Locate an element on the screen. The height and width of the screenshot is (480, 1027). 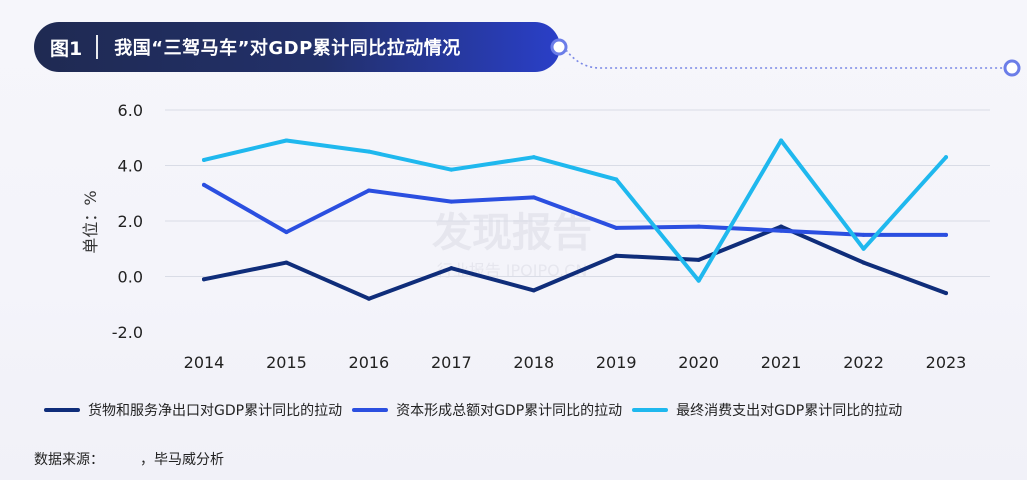
x-tick-label: 2020 is located at coordinates (698, 362).